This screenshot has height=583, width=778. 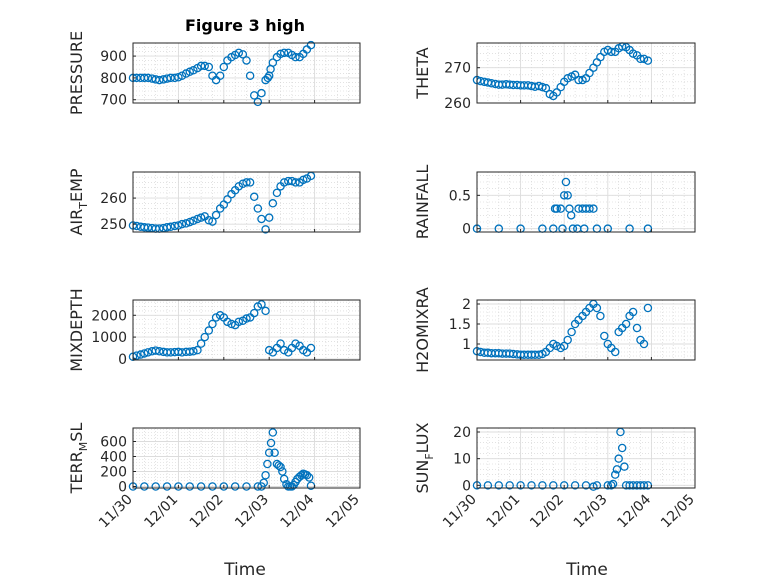 What do you see at coordinates (113, 225) in the screenshot?
I see `y-tick-label: 250` at bounding box center [113, 225].